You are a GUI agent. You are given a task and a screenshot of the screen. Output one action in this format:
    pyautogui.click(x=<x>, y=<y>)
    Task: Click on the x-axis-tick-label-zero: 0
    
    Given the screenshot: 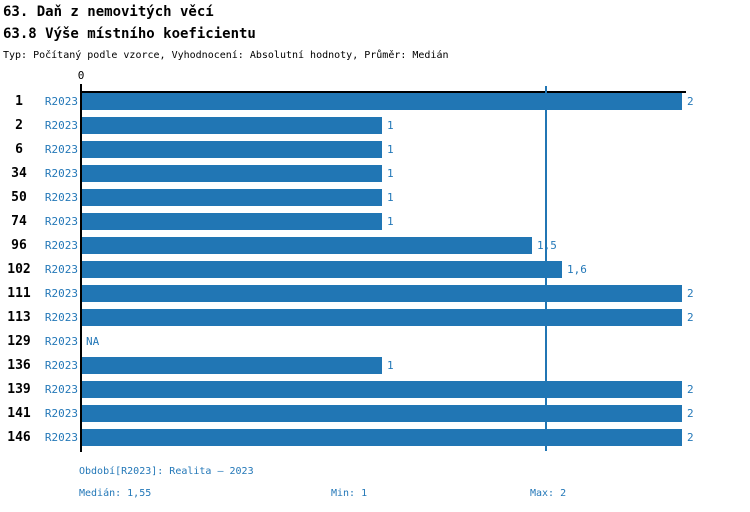 What is the action you would take?
    pyautogui.click(x=81, y=75)
    